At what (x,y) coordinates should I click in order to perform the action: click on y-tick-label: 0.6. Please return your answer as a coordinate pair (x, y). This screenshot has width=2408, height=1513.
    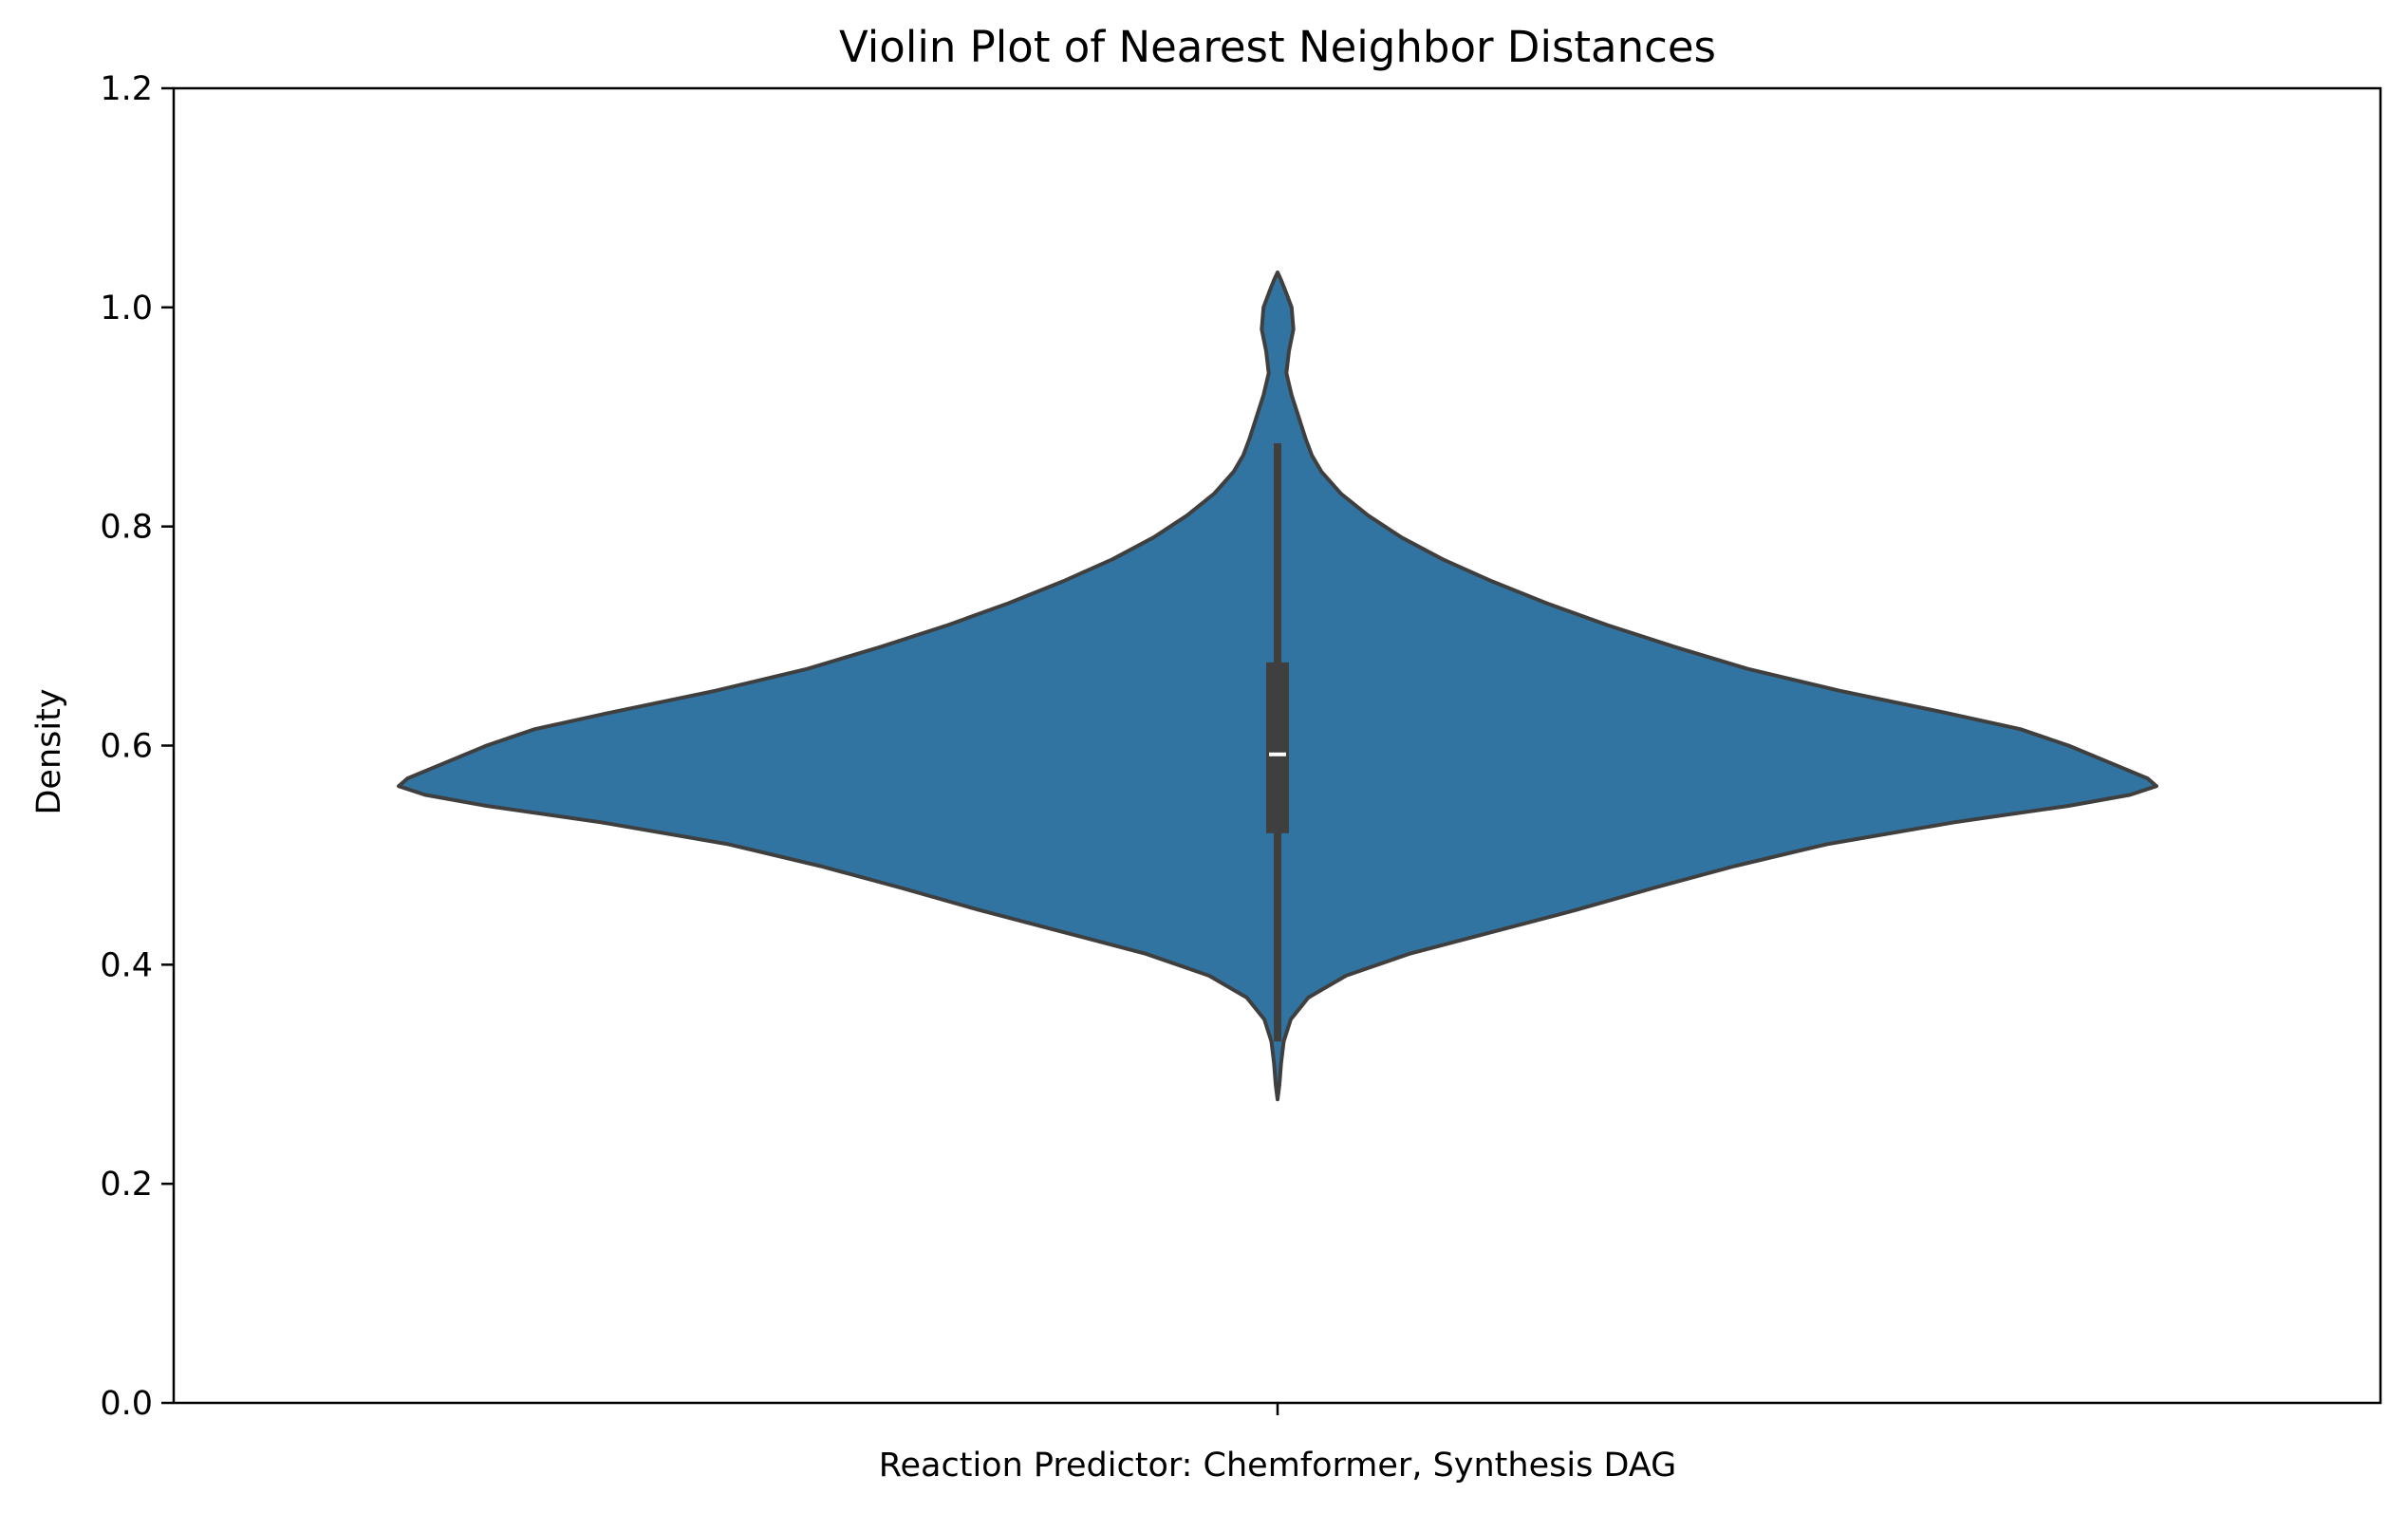
    Looking at the image, I should click on (127, 747).